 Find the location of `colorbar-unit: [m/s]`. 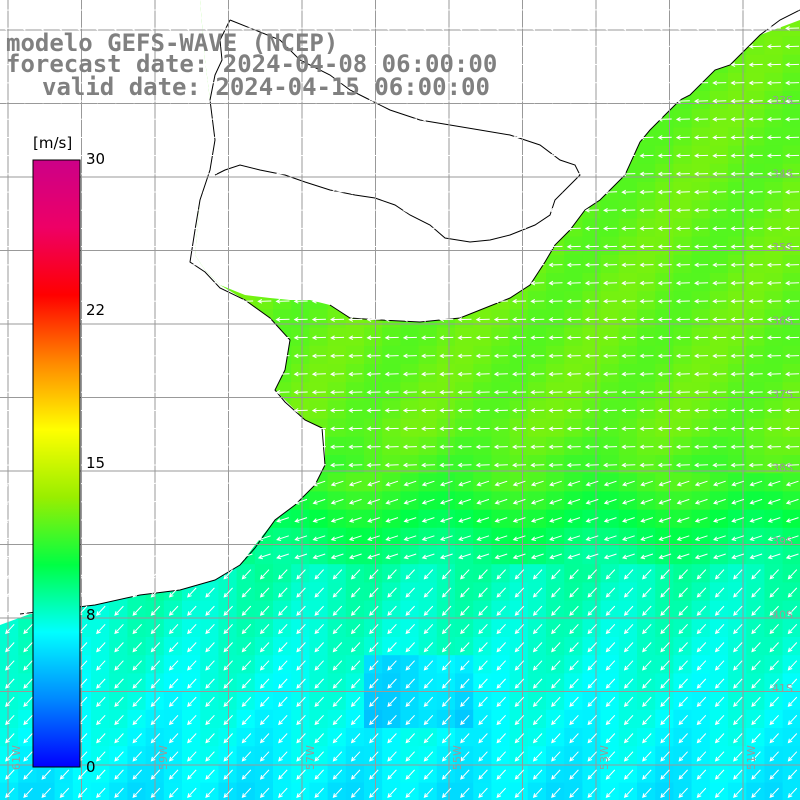

colorbar-unit: [m/s] is located at coordinates (53, 143).